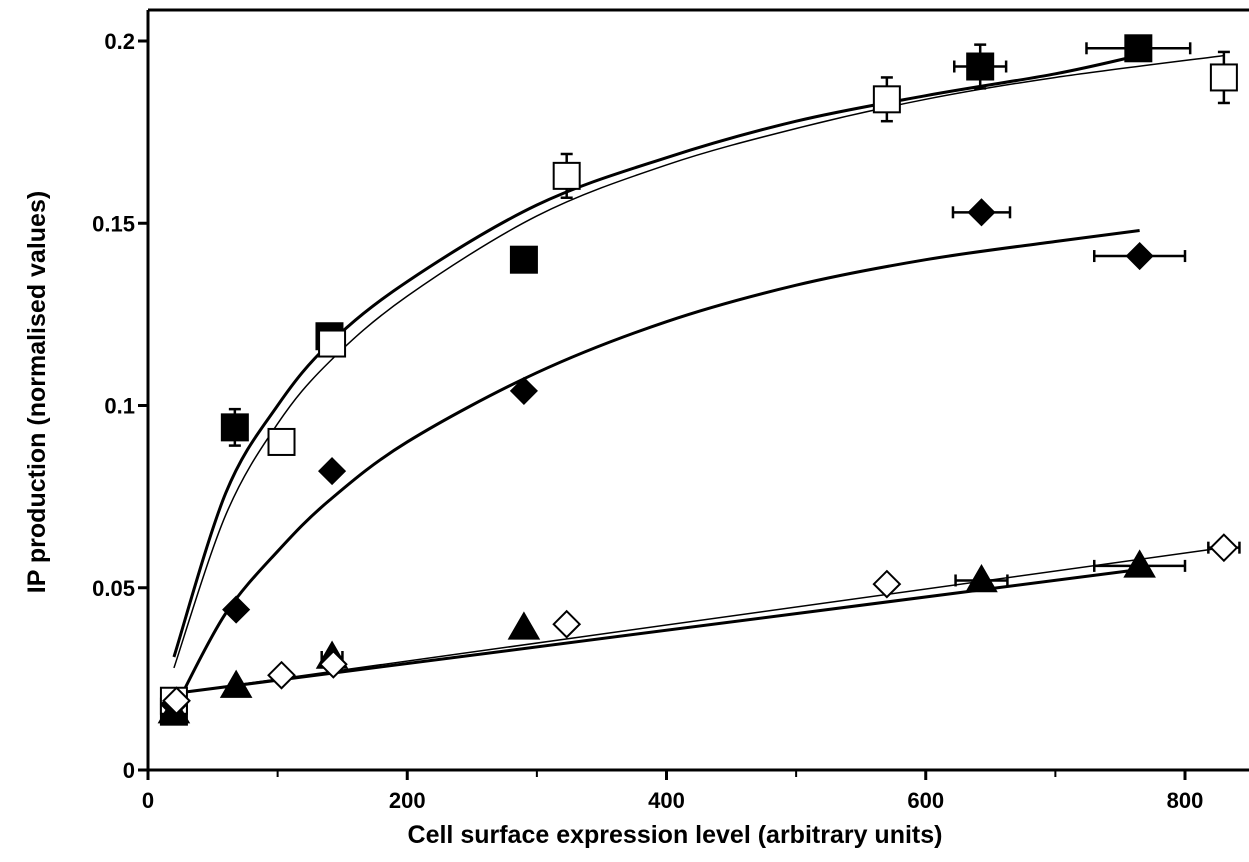 The height and width of the screenshot is (862, 1249). Describe the element at coordinates (148, 800) in the screenshot. I see `x-tick-label: 0` at that location.